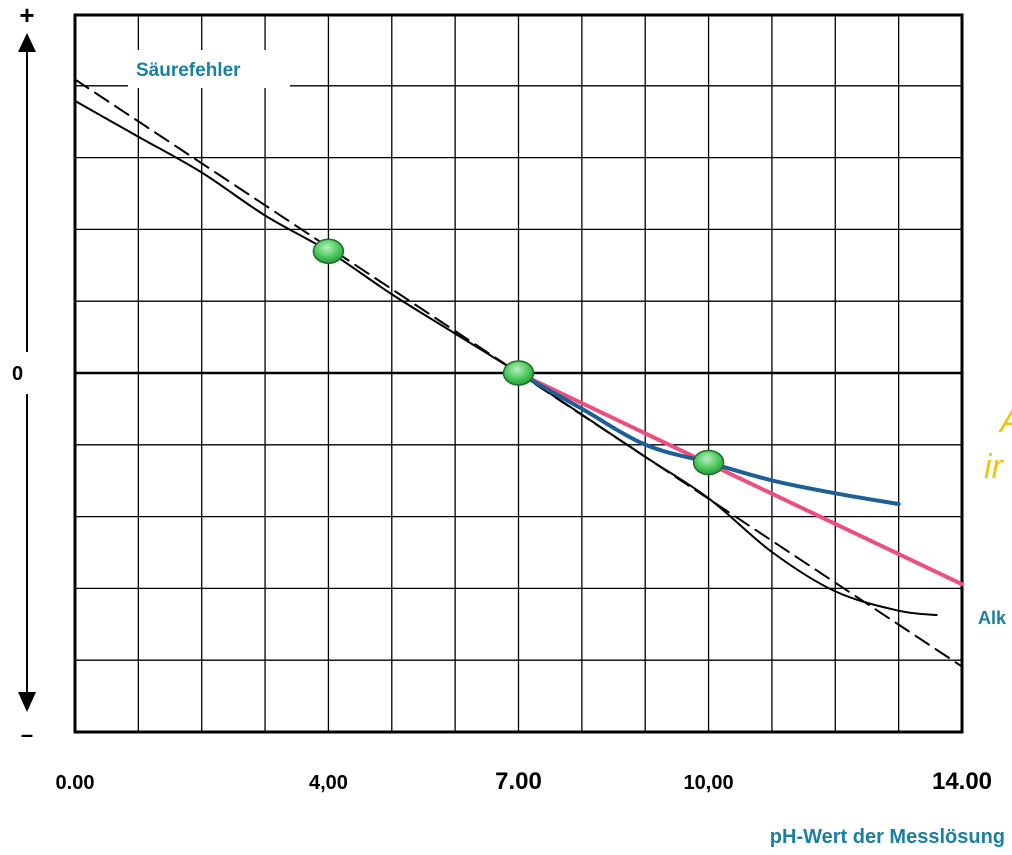  I want to click on x-tick-label: 7.00, so click(518, 781).